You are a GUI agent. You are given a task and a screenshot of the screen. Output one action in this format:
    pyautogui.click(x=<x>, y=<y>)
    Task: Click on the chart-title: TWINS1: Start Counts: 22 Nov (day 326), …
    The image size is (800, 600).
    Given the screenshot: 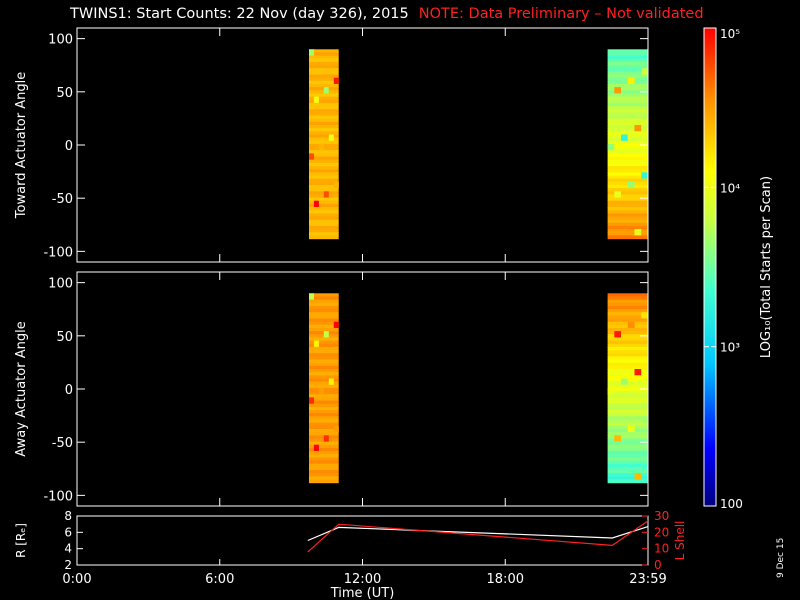 What is the action you would take?
    pyautogui.click(x=387, y=14)
    